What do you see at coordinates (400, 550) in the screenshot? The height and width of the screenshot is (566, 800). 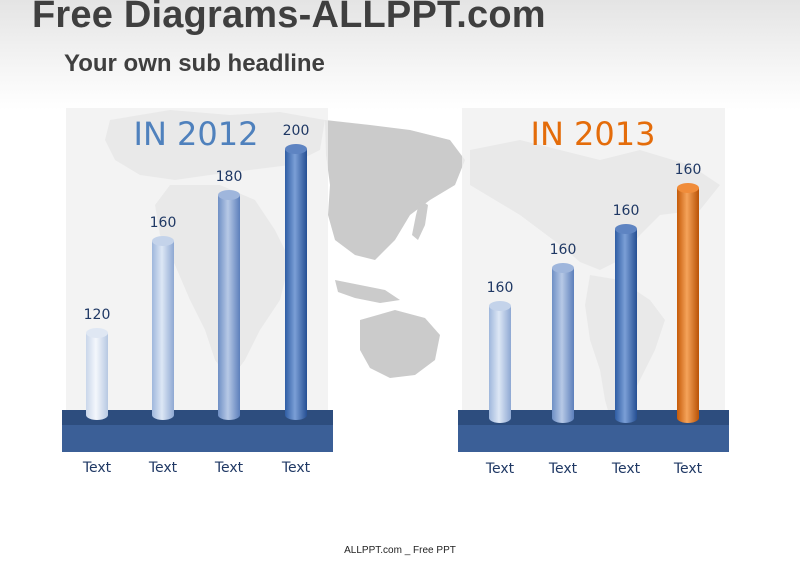 I see `footer-text: ALLPPT.com _ Free PPT` at bounding box center [400, 550].